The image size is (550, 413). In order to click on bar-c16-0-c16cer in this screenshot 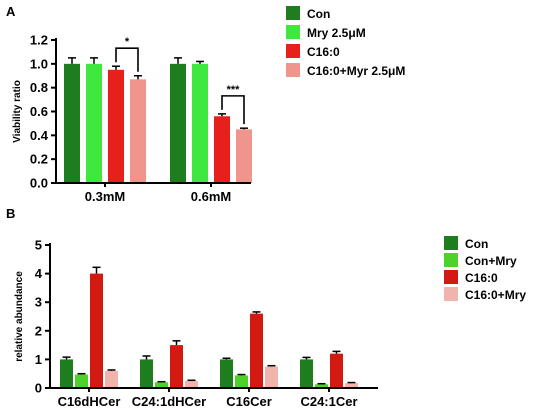, I will do `click(256, 350)`.